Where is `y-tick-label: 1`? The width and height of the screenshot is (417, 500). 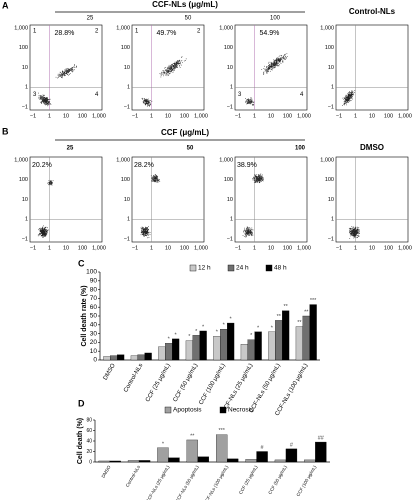
y-tick-label: 1 is located at coordinates (26, 220).